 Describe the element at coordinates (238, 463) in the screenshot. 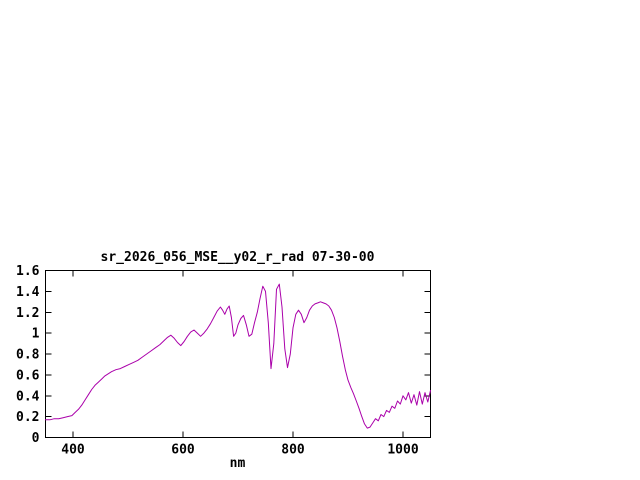

I see `x-axis-label: nm` at that location.